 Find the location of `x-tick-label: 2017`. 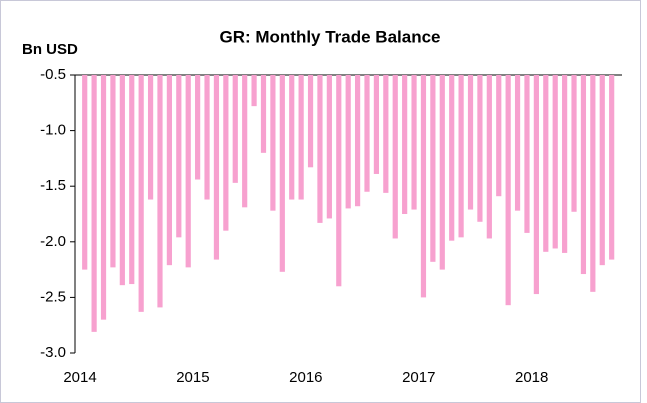

x-tick-label: 2017 is located at coordinates (418, 377).